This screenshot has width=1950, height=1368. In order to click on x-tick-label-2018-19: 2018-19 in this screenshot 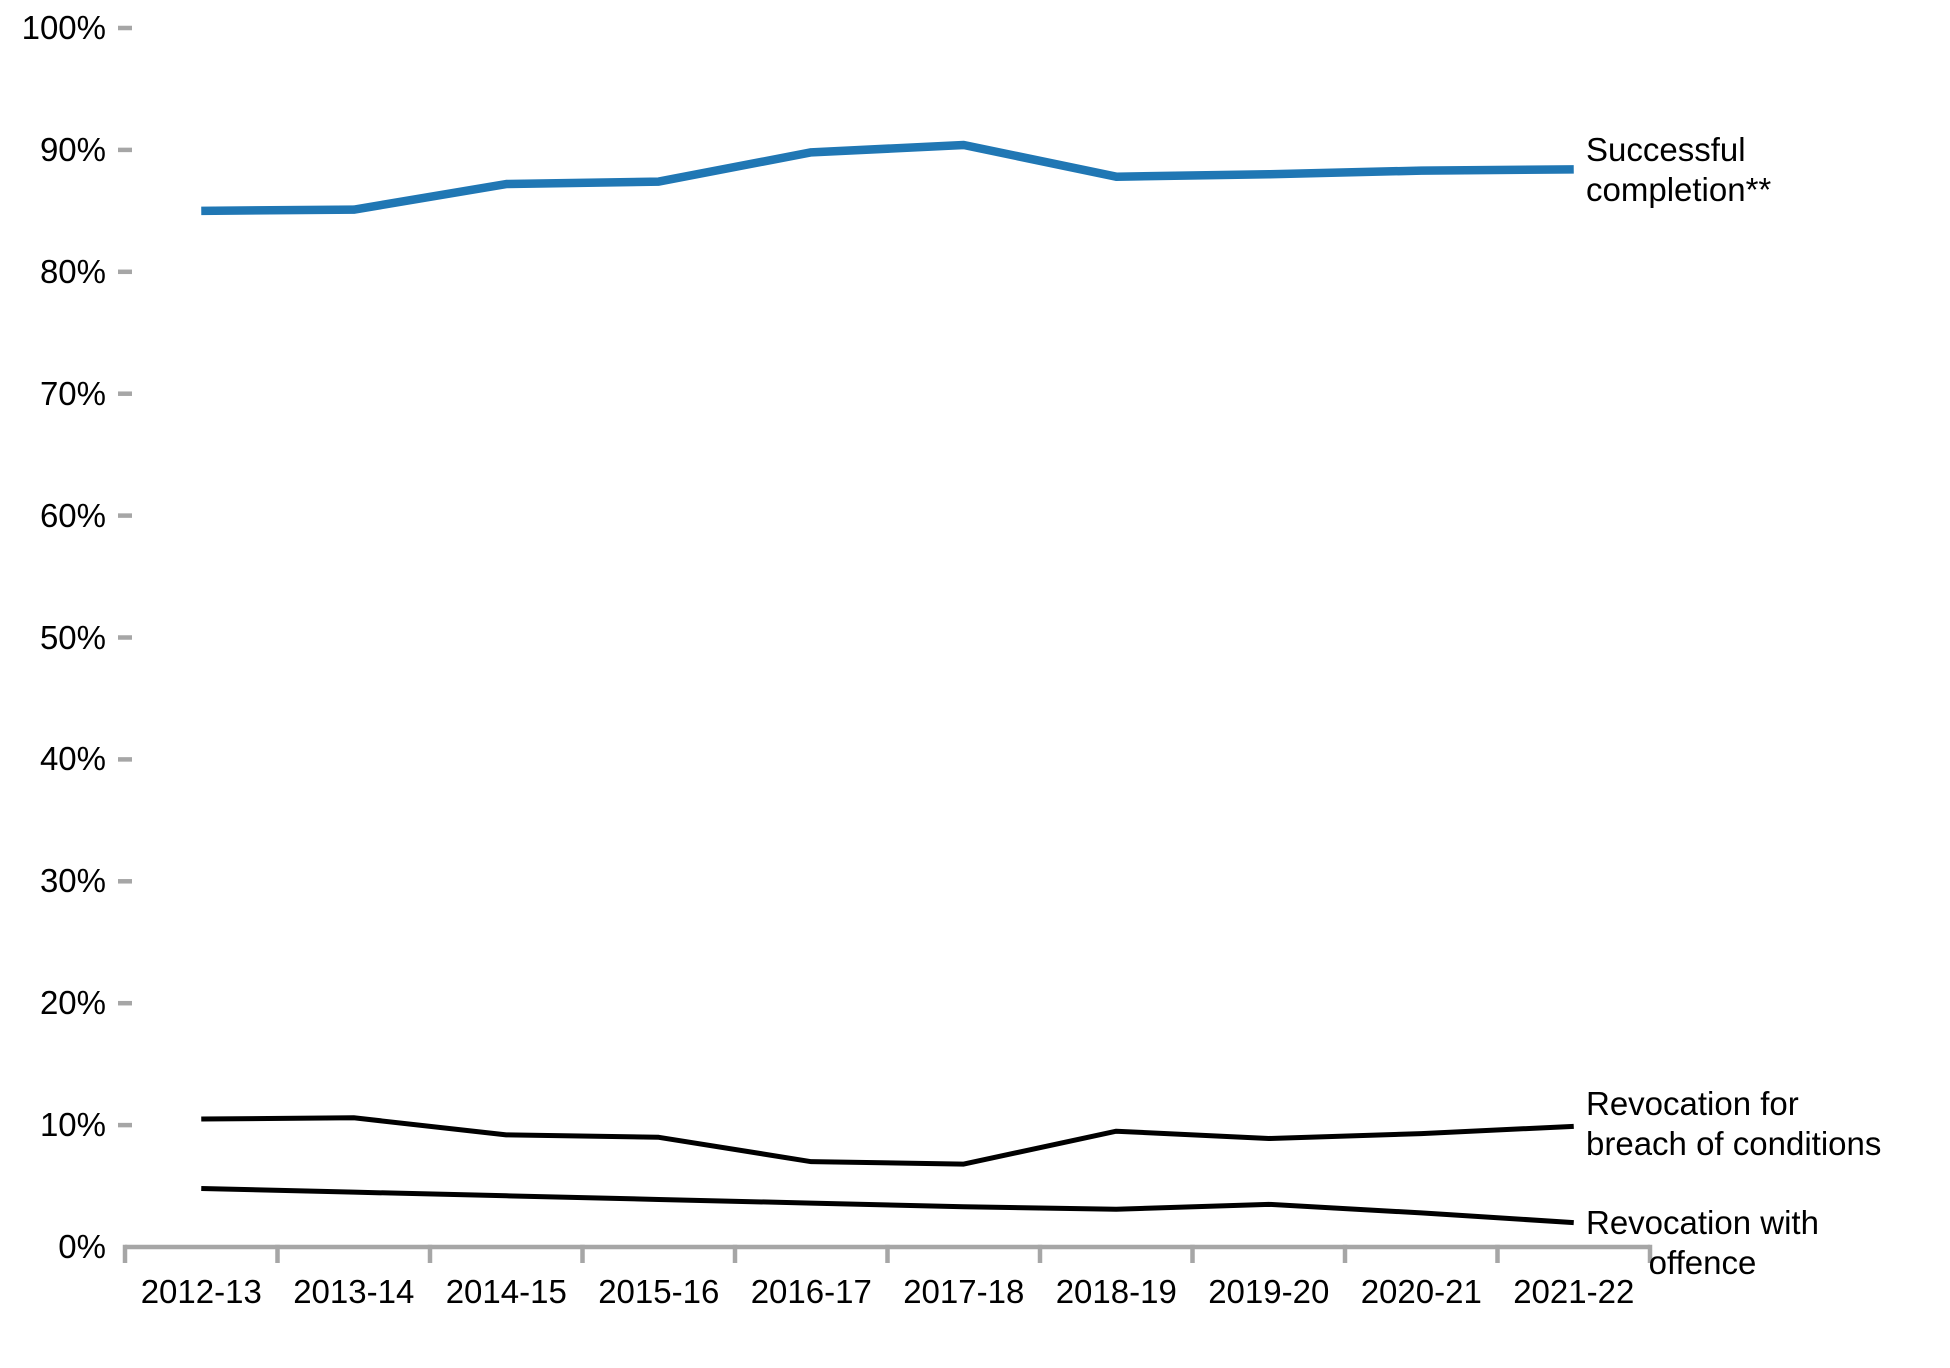, I will do `click(1116, 1291)`.